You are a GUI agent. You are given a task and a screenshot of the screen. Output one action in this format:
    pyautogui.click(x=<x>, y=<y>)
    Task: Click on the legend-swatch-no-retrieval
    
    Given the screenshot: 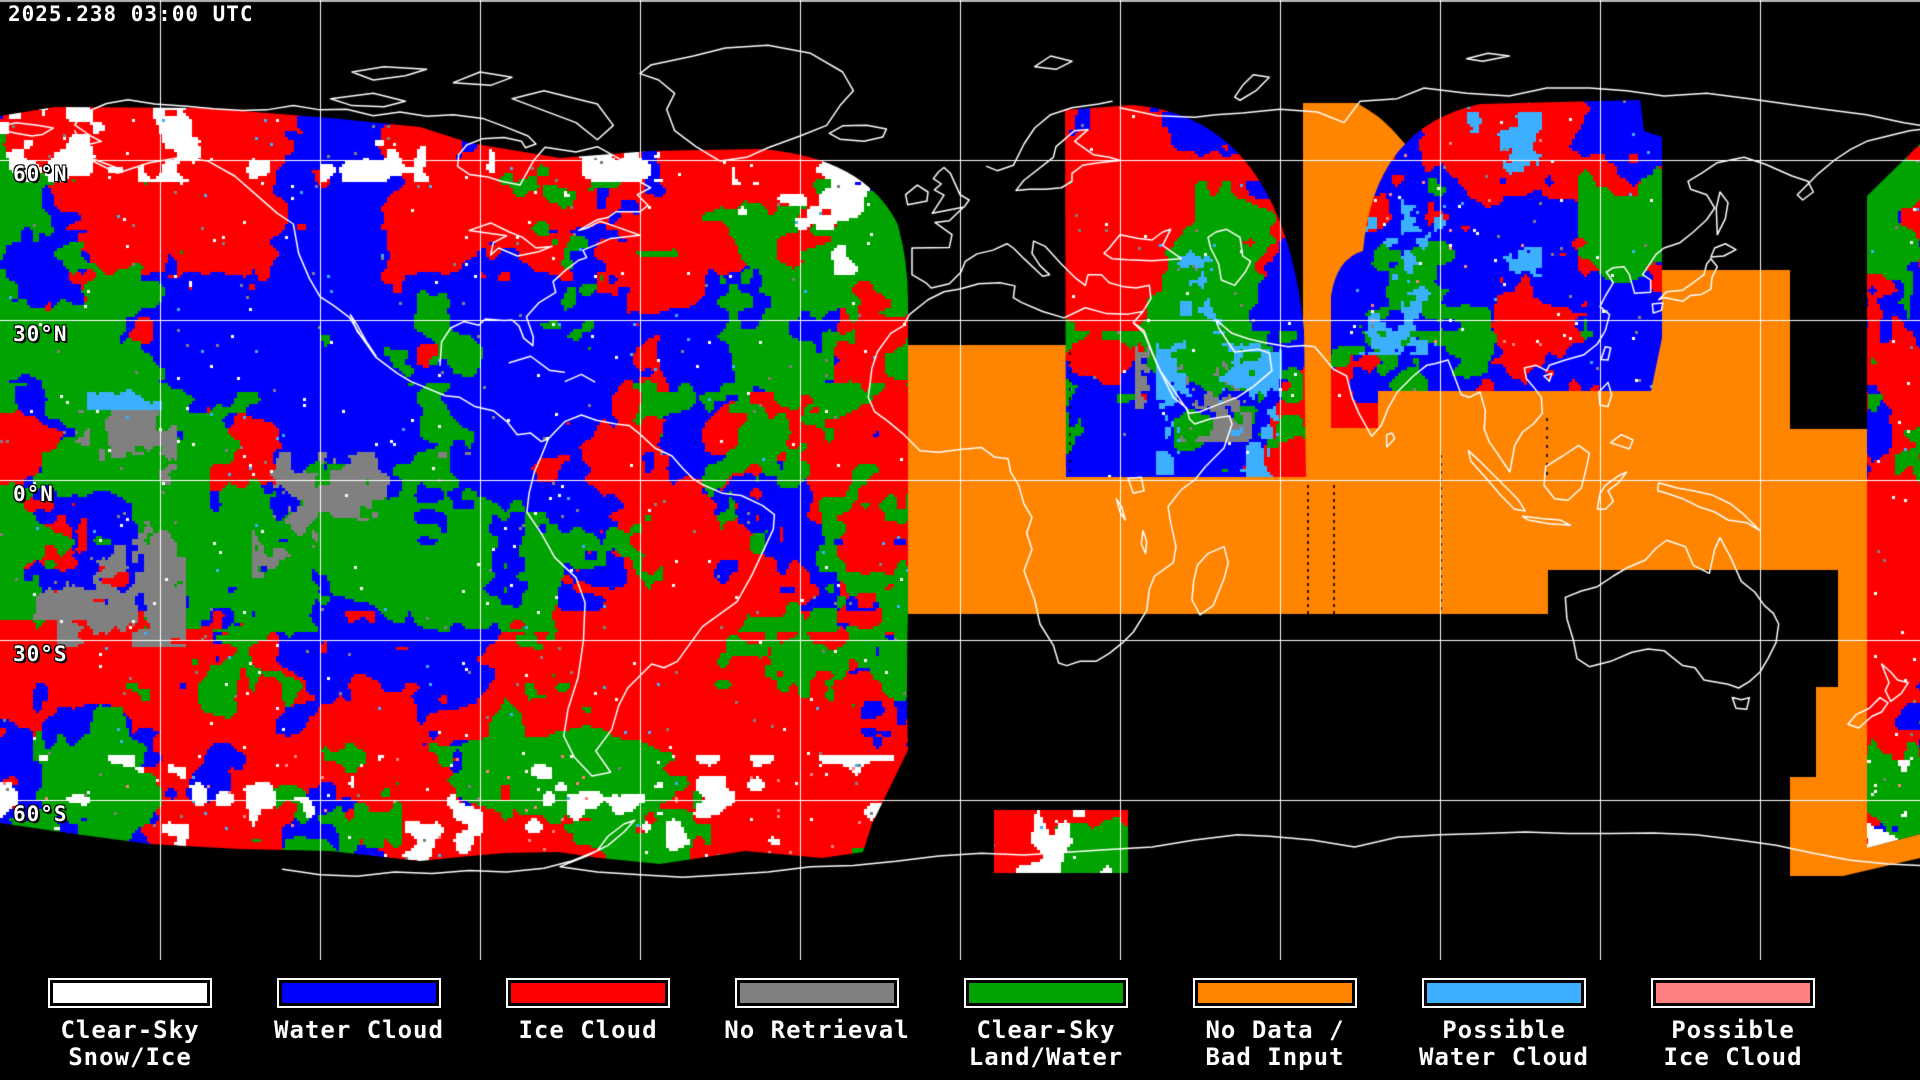 What is the action you would take?
    pyautogui.click(x=817, y=993)
    